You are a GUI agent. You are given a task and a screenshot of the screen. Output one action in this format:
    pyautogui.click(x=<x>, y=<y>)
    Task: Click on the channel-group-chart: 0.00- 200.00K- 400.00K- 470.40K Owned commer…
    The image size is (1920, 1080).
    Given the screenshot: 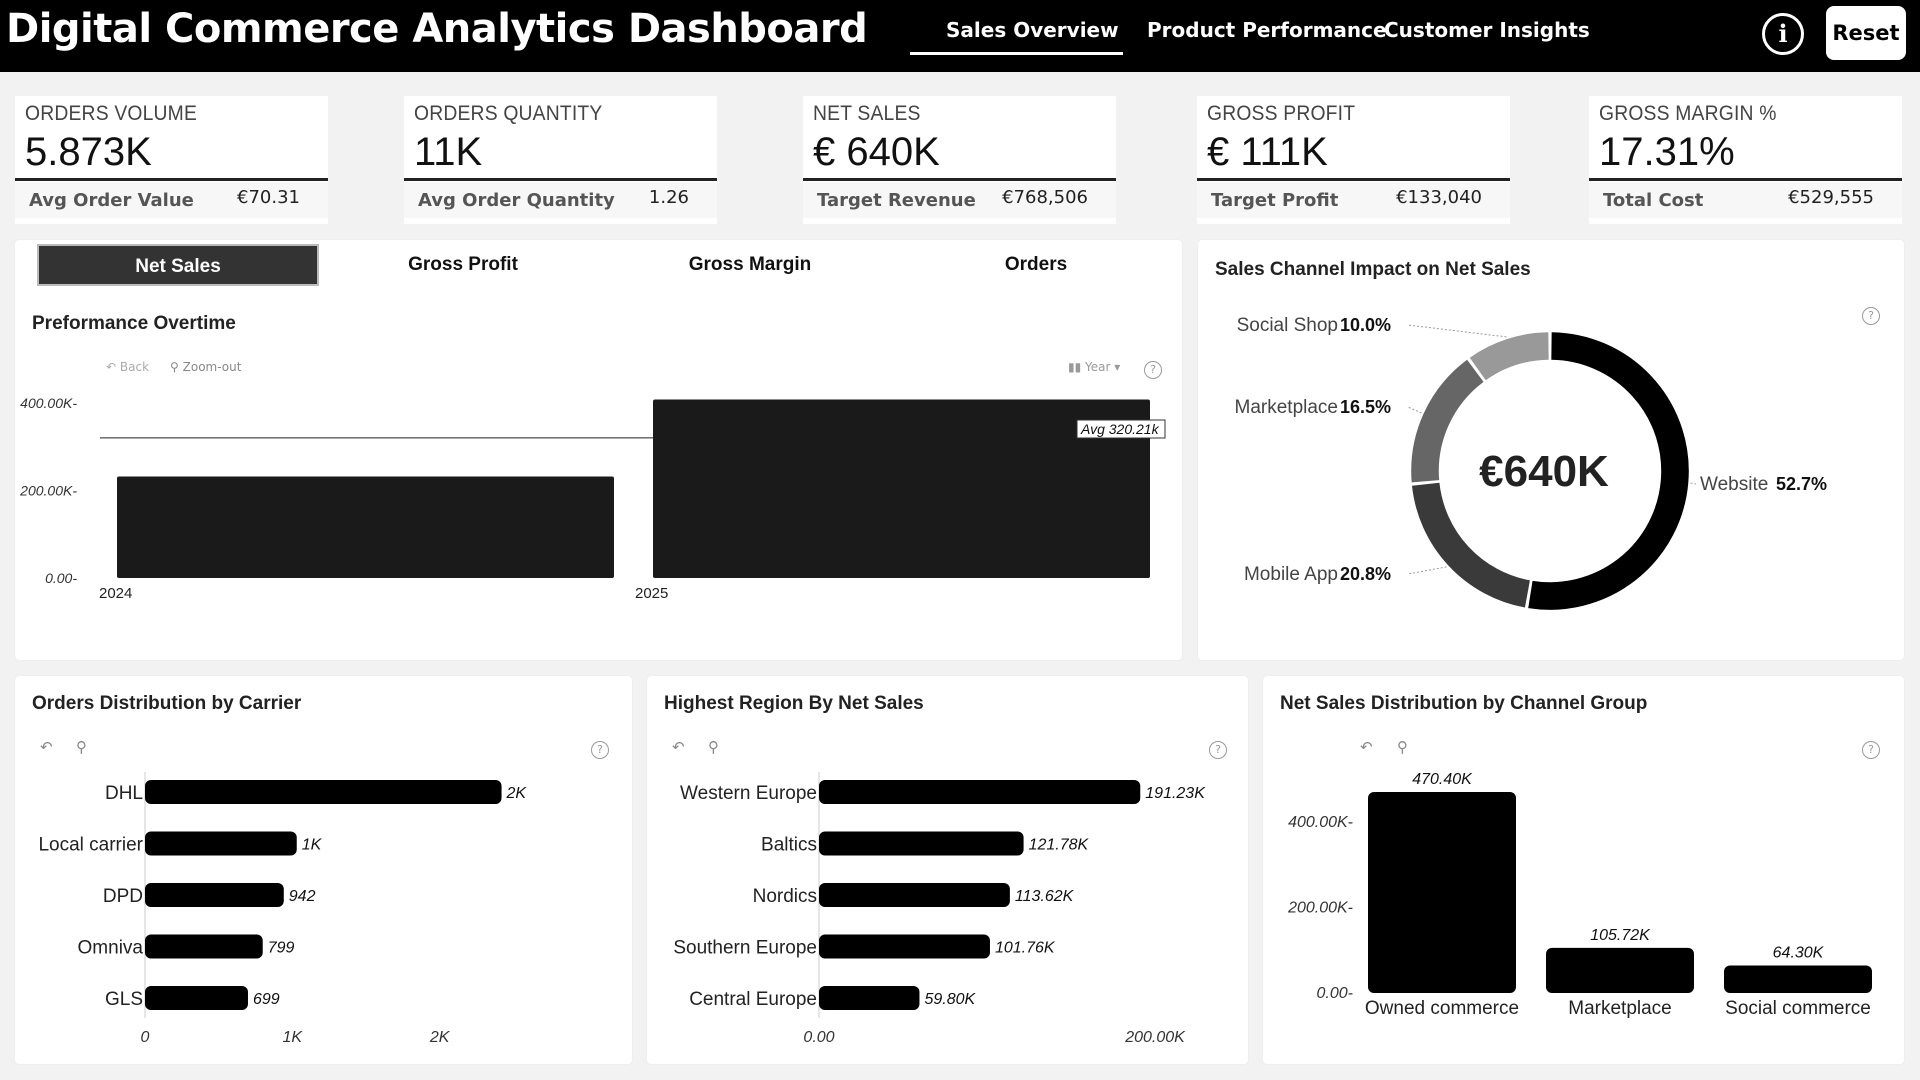 What is the action you would take?
    pyautogui.click(x=1579, y=895)
    